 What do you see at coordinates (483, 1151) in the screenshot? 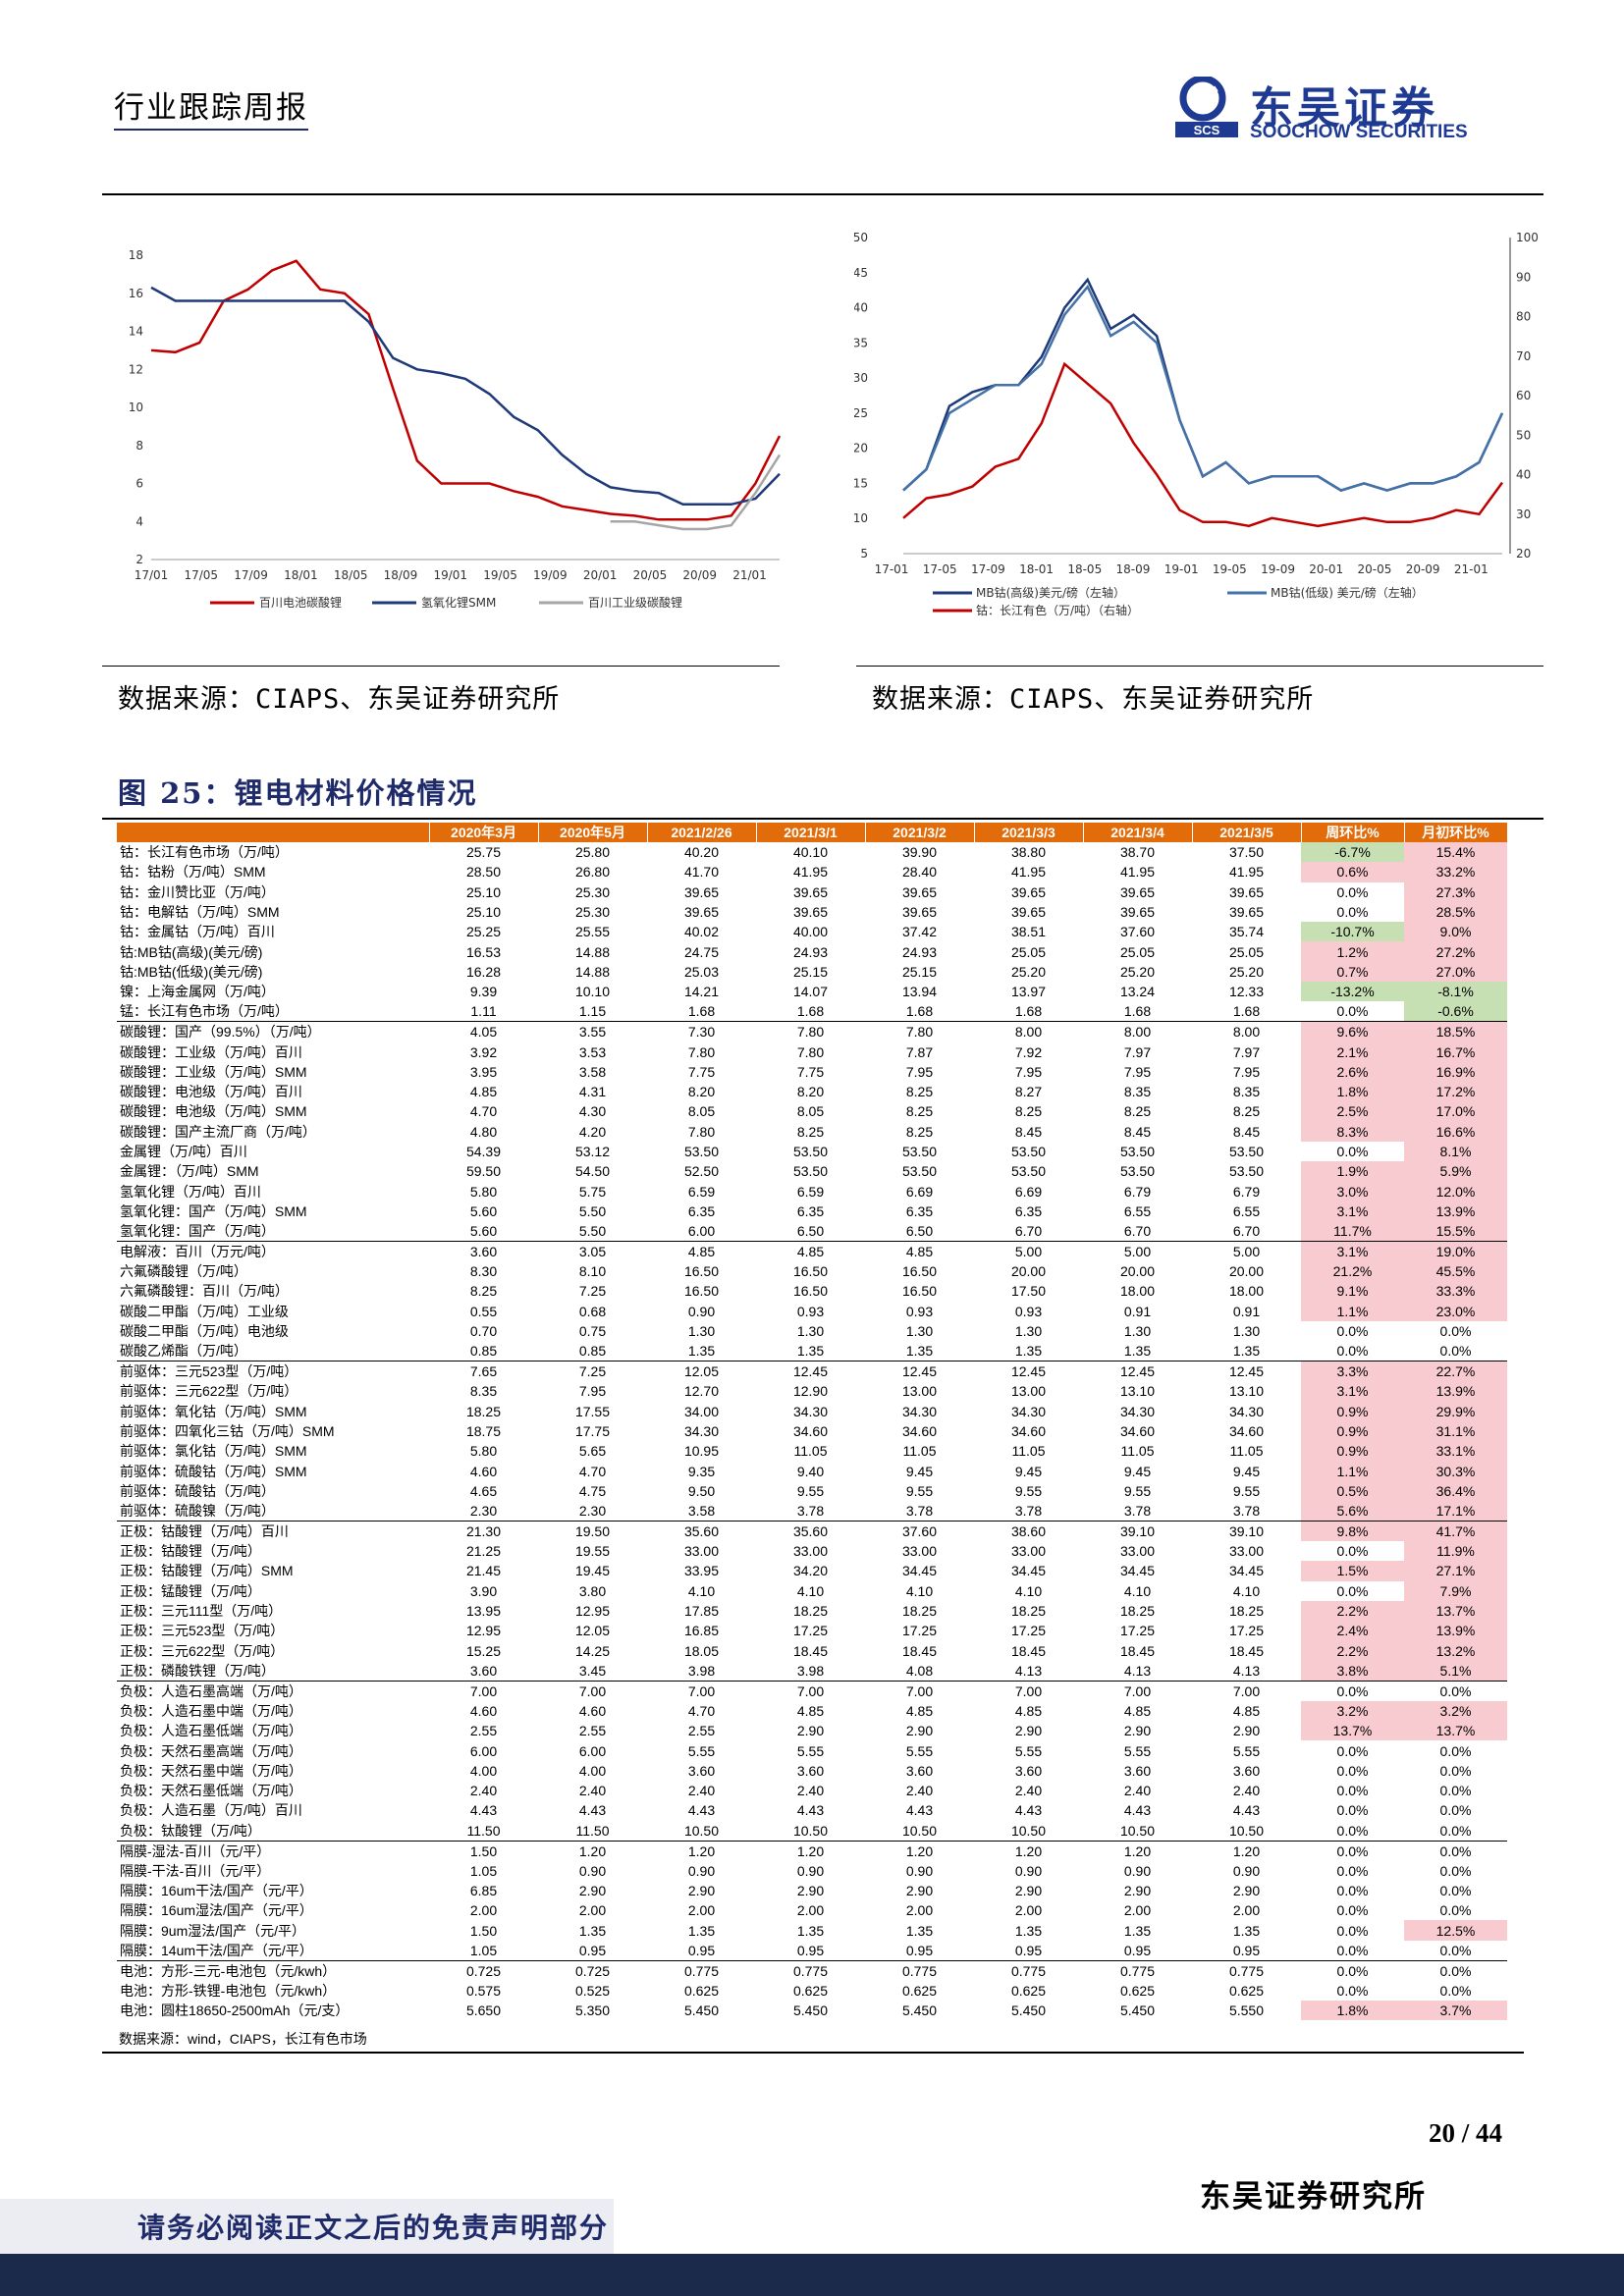
I see `price-cell: 54.39` at bounding box center [483, 1151].